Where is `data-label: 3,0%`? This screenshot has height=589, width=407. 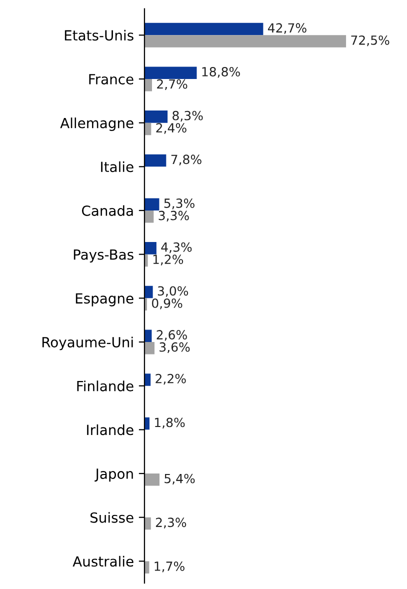
data-label: 3,0% is located at coordinates (173, 291).